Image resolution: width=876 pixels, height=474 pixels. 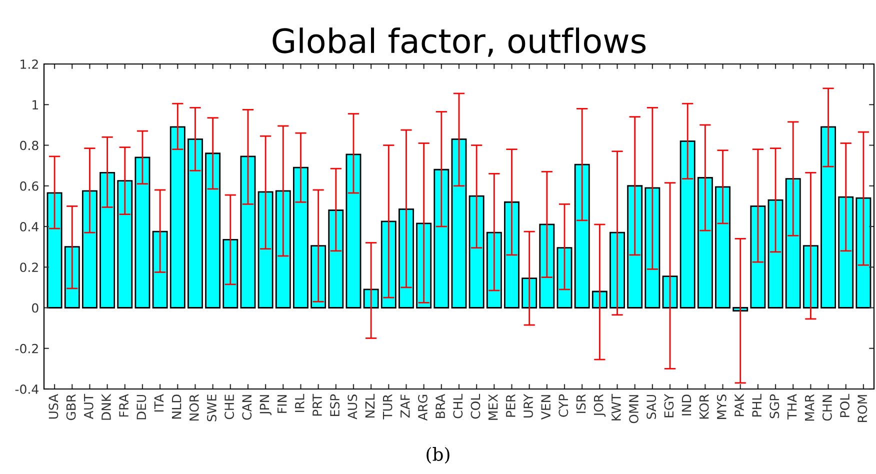 I want to click on x-tick-label: FIN, so click(x=282, y=404).